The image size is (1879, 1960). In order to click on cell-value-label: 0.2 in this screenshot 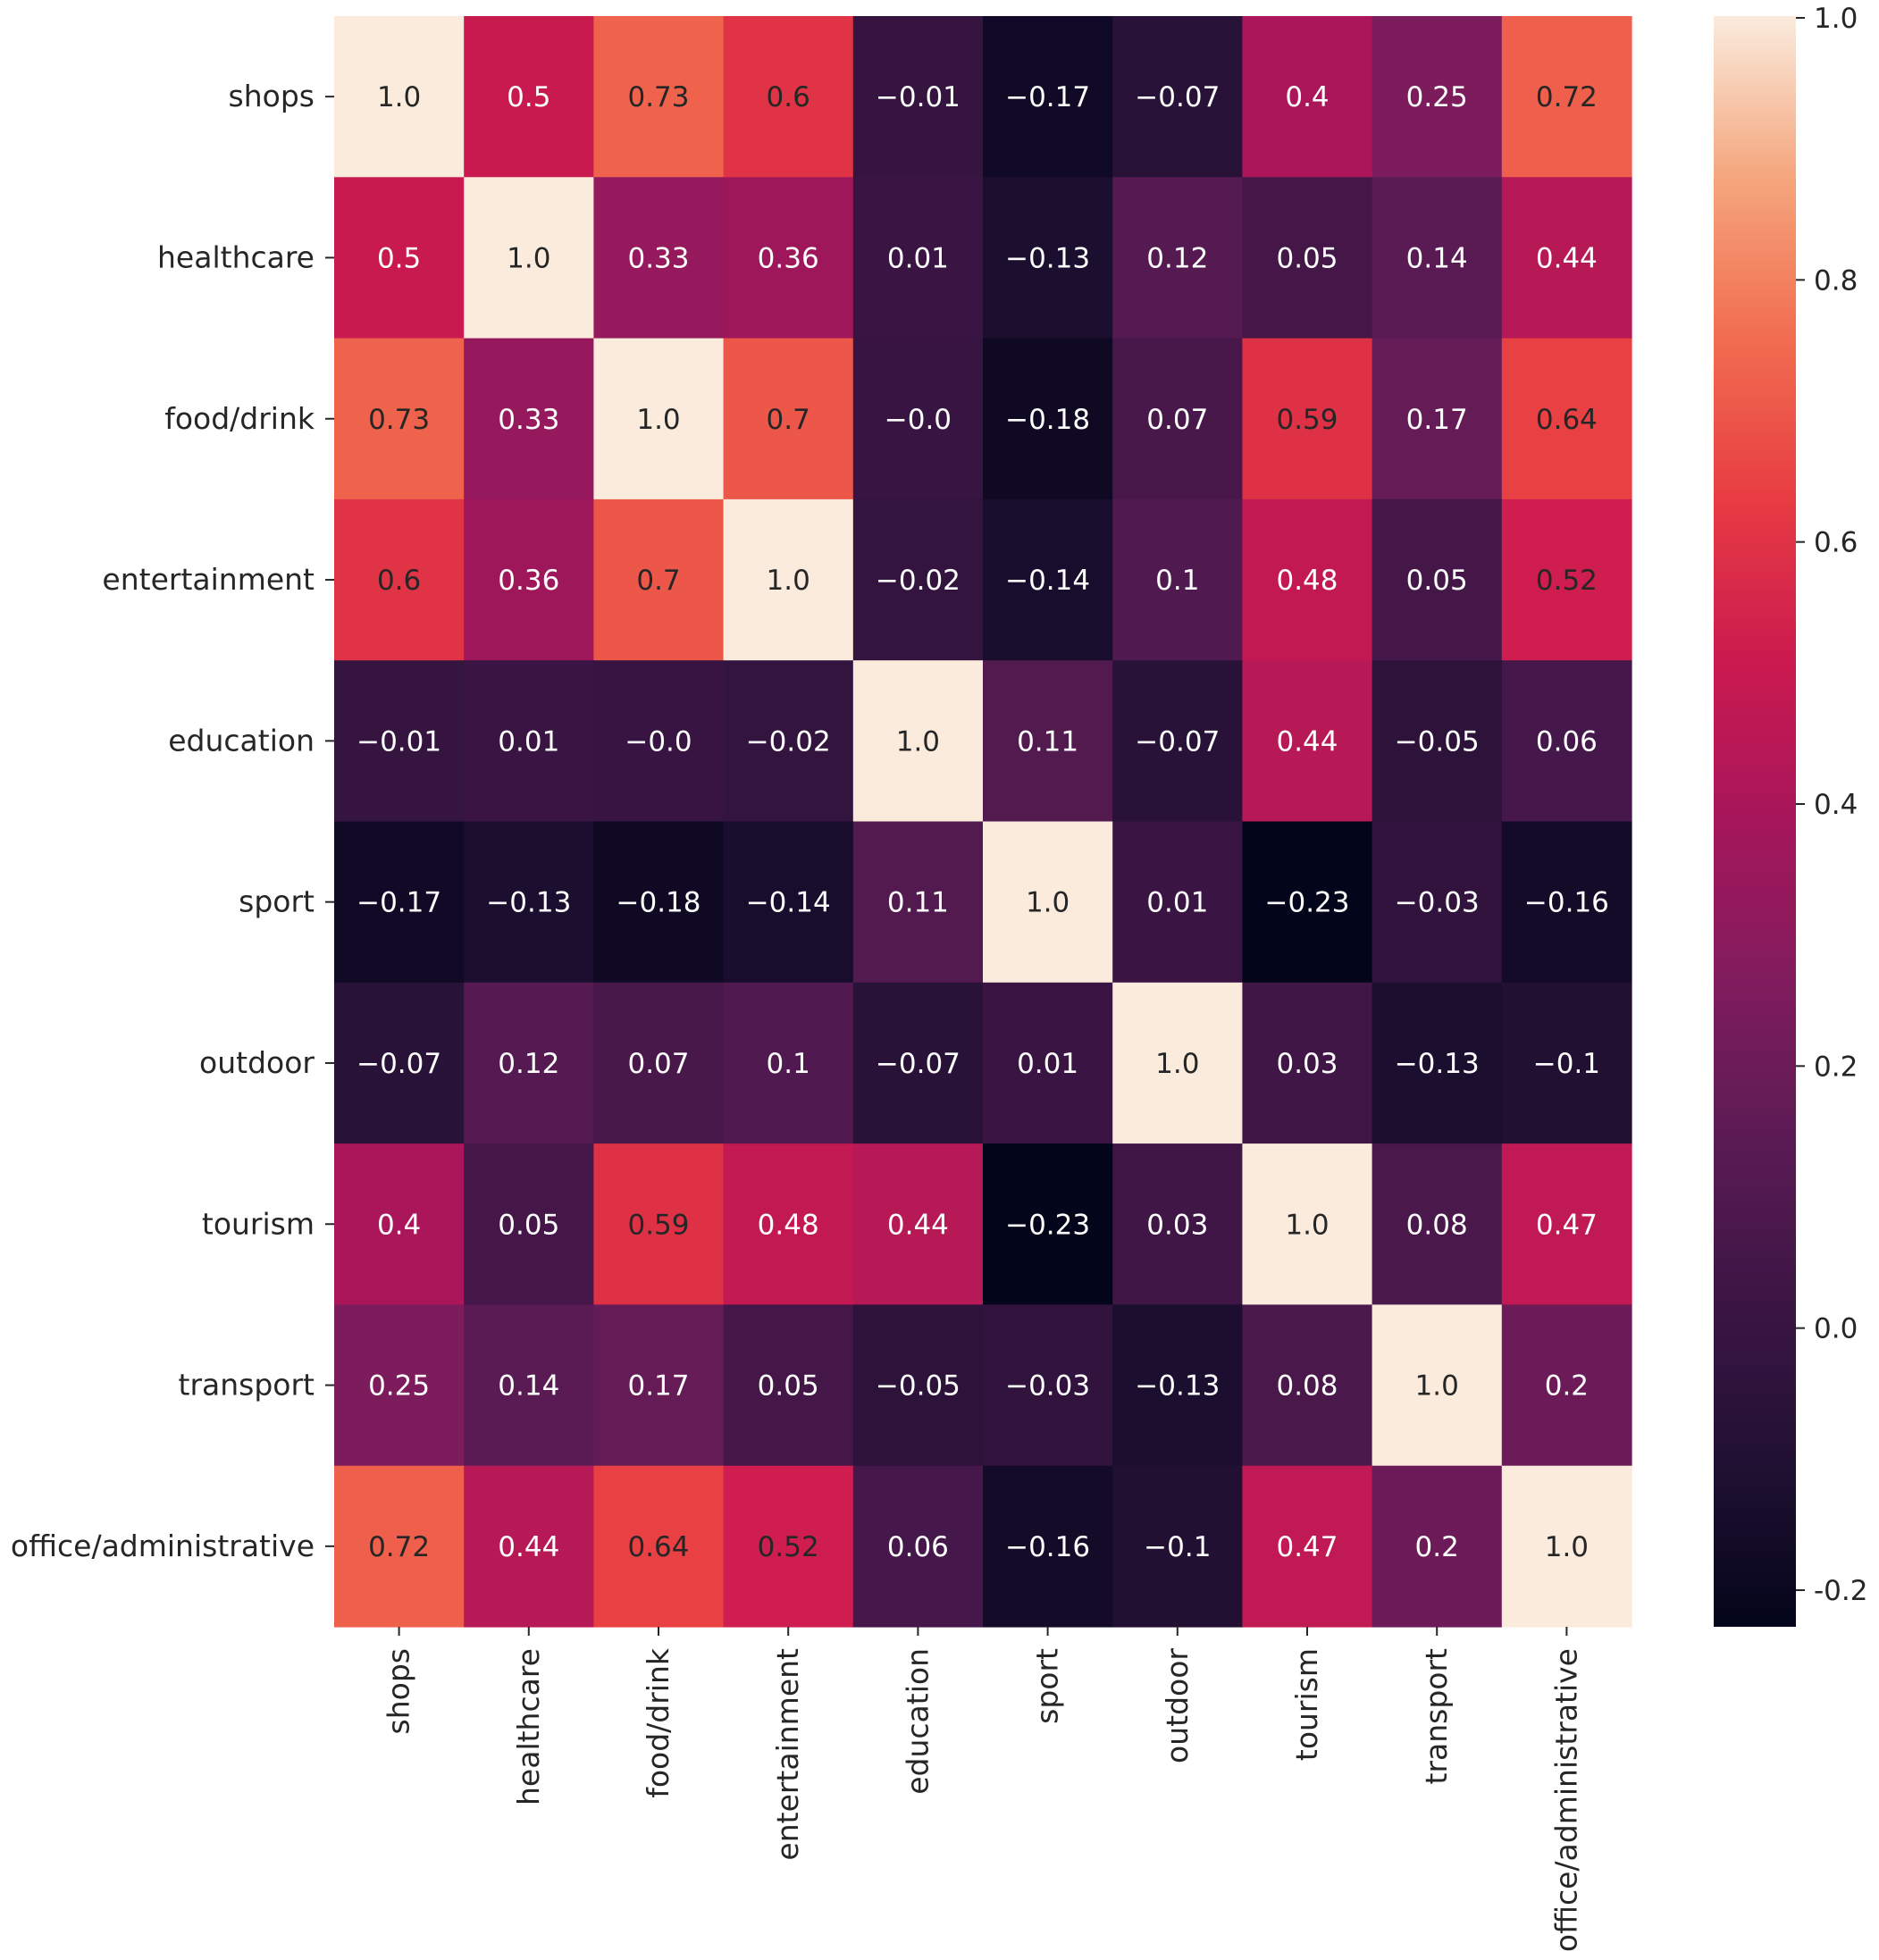, I will do `click(1437, 1547)`.